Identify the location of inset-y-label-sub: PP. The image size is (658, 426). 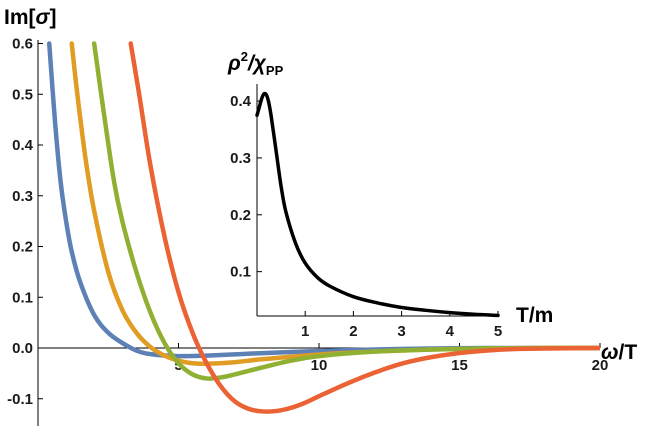
(275, 70).